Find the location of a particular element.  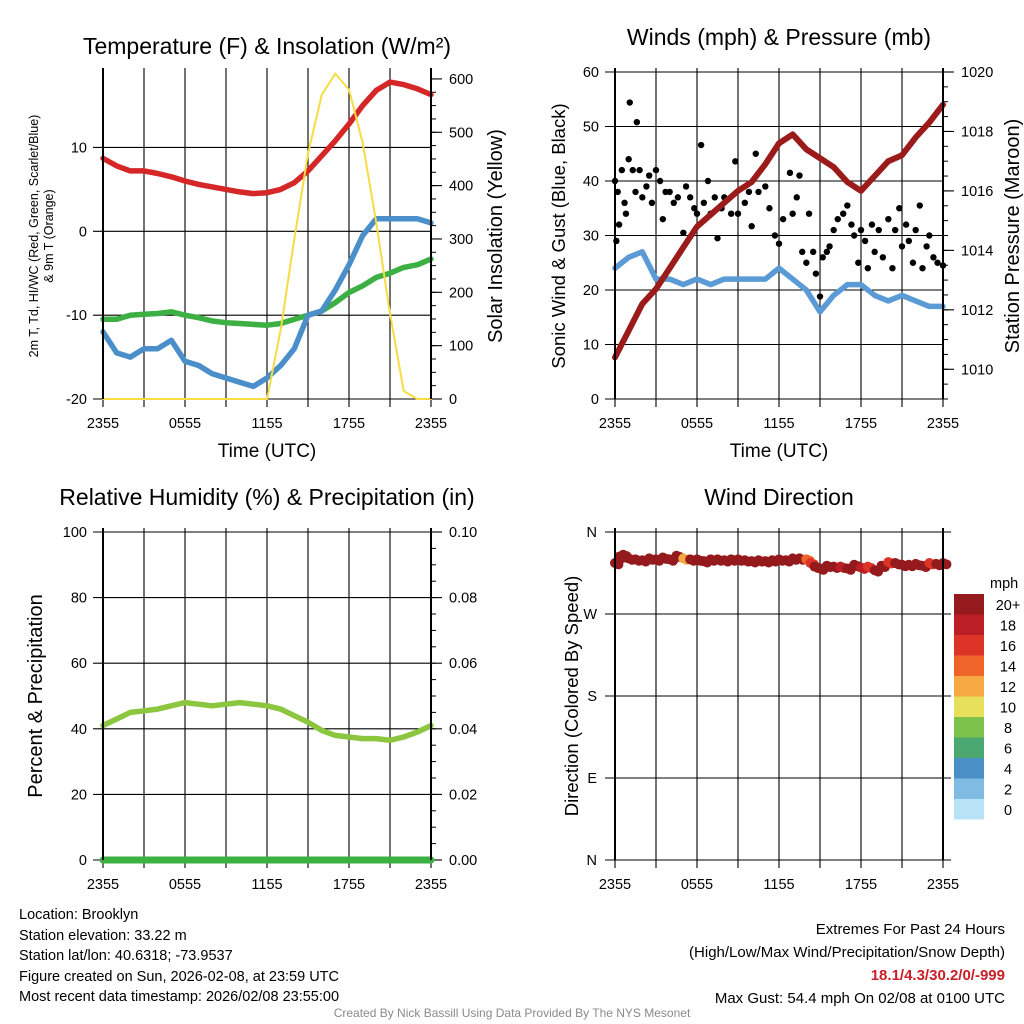

y-tick-label: N is located at coordinates (592, 861).